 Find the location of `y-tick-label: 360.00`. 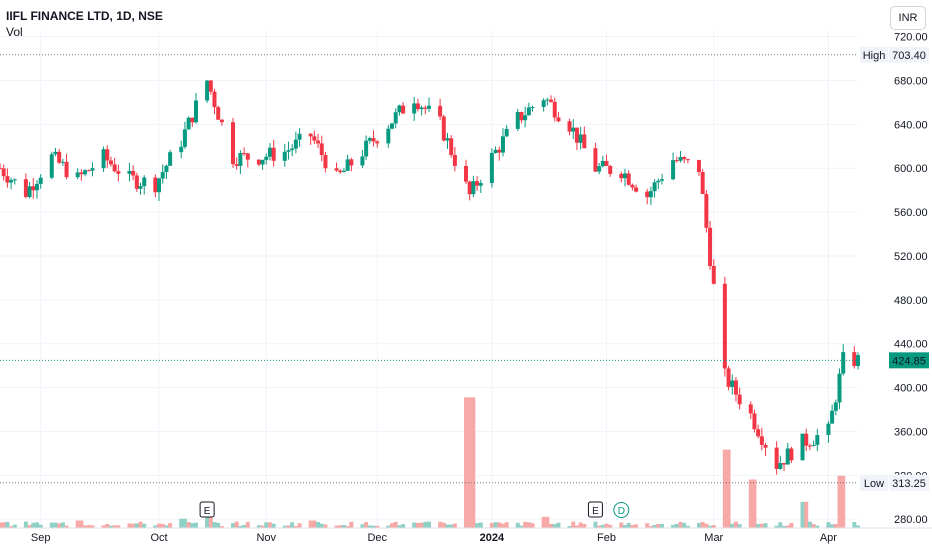

y-tick-label: 360.00 is located at coordinates (911, 432).